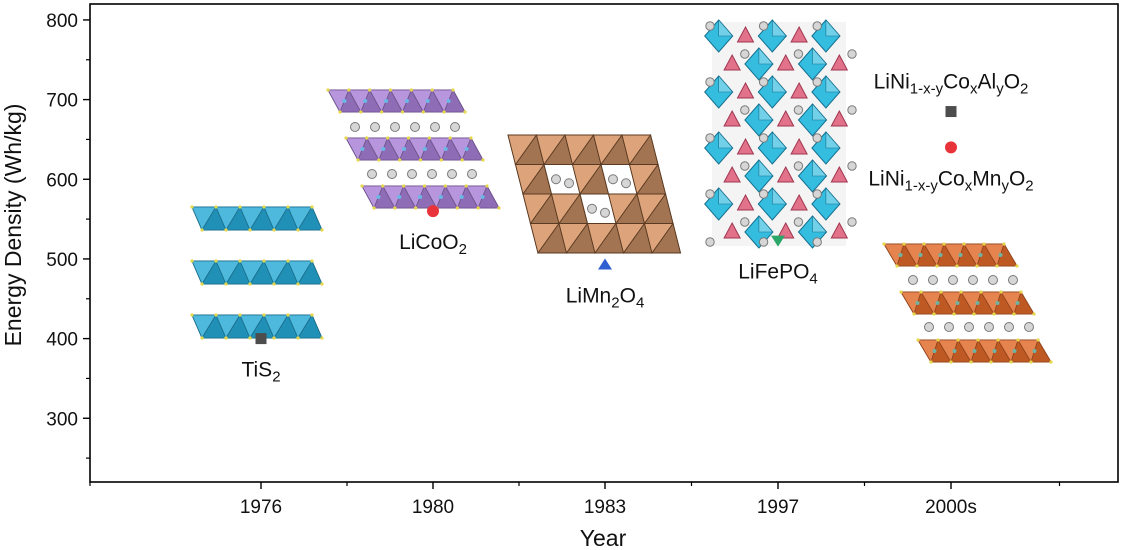 This screenshot has width=1126, height=550. Describe the element at coordinates (603, 537) in the screenshot. I see `x-axis-title: Year` at that location.